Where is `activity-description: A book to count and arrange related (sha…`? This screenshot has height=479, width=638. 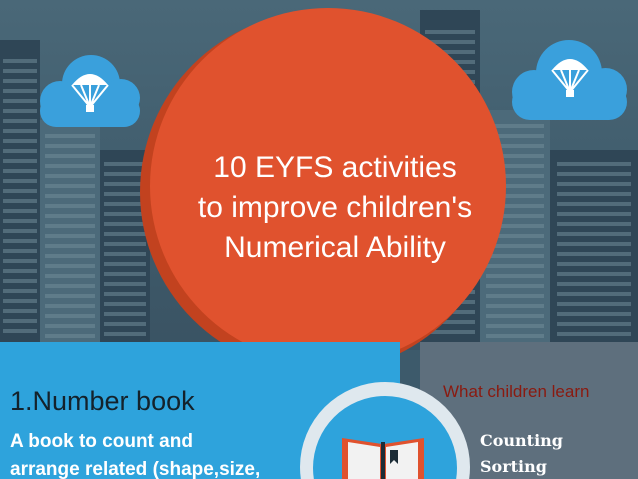
activity-description: A book to count and arrange related (sha… is located at coordinates (155, 453).